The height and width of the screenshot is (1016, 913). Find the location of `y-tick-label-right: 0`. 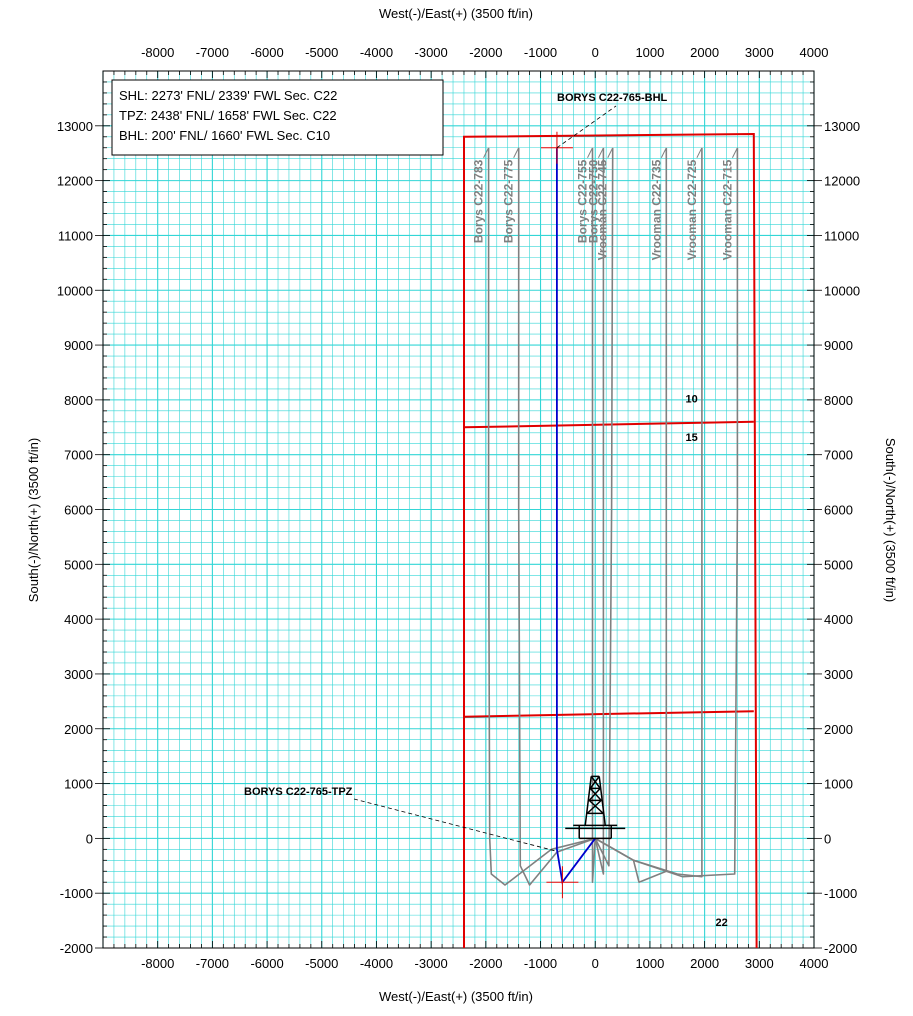

y-tick-label-right: 0 is located at coordinates (827, 838).